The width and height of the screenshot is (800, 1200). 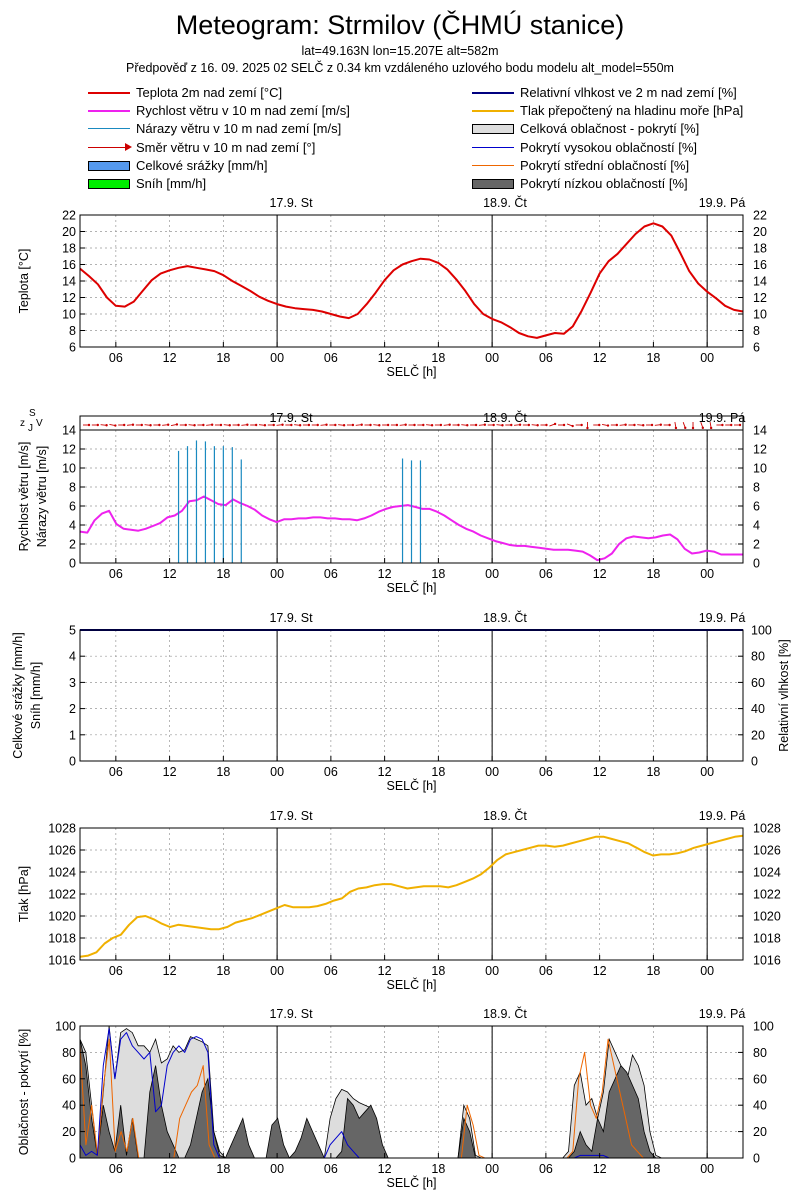 I want to click on plot-frame, so click(x=411, y=695).